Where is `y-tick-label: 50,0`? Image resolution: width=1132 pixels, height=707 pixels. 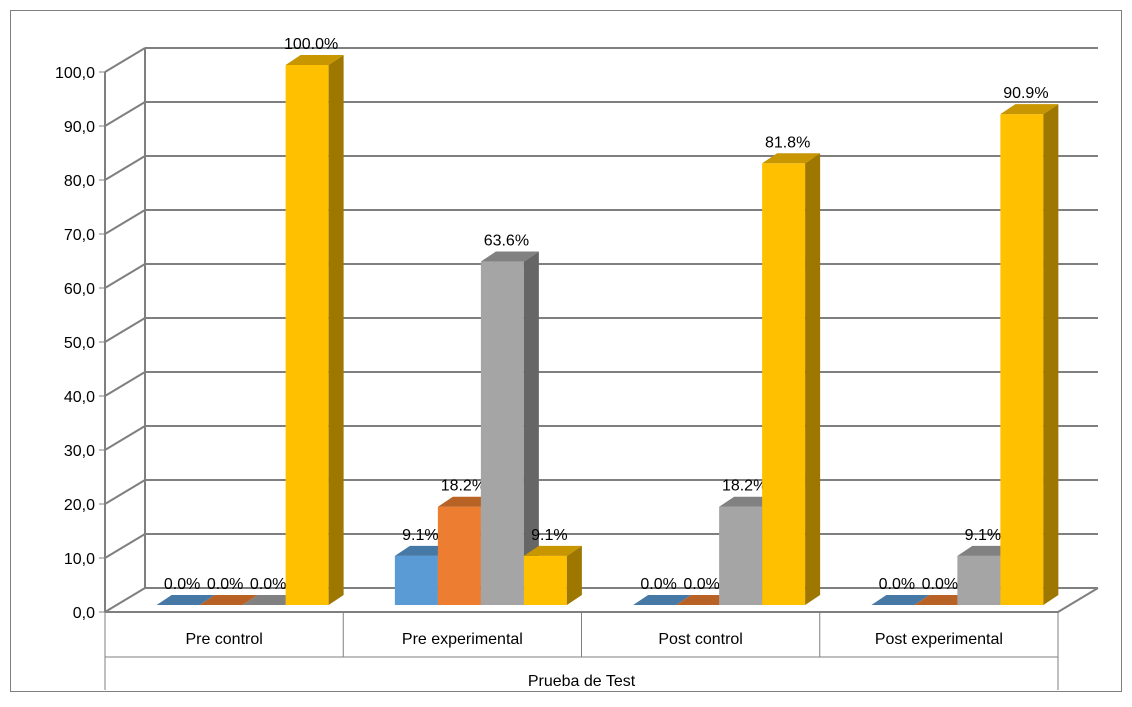 y-tick-label: 50,0 is located at coordinates (79, 343).